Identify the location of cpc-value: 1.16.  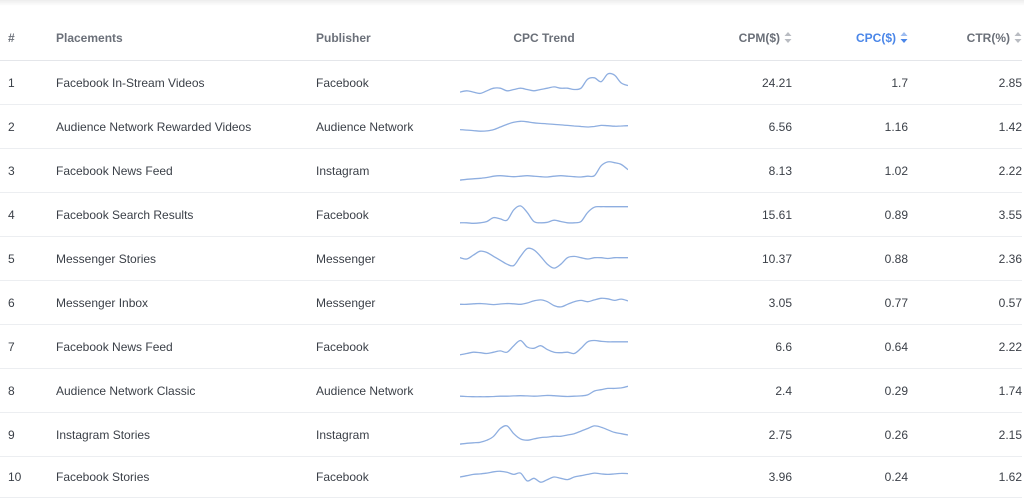
(850, 126).